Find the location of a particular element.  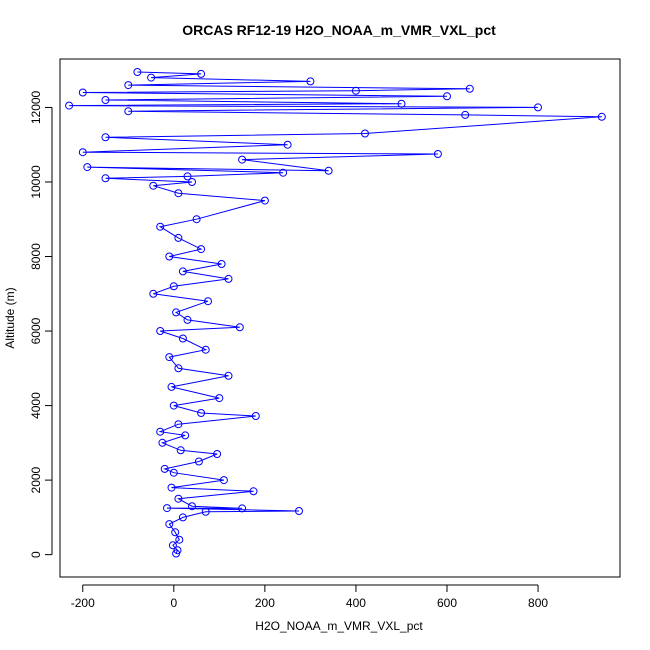

chart-title: ORCAS RF12-19 H2O_NOAA_m_VMR_VXL_pct is located at coordinates (339, 30).